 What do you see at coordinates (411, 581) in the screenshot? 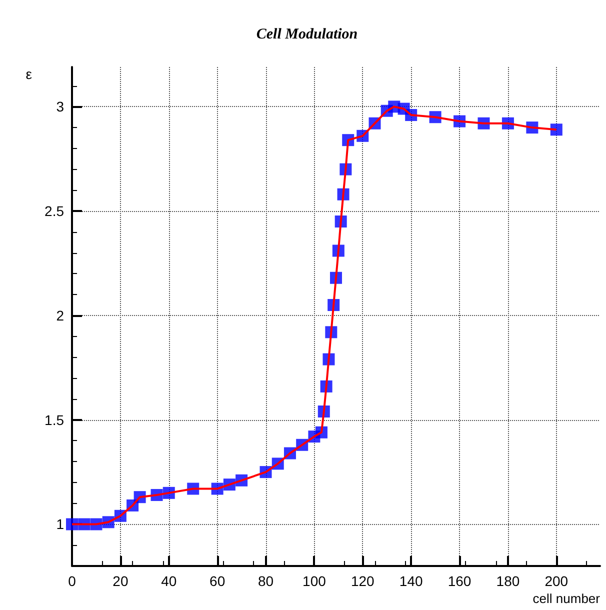
I see `x-tick-label: 140` at bounding box center [411, 581].